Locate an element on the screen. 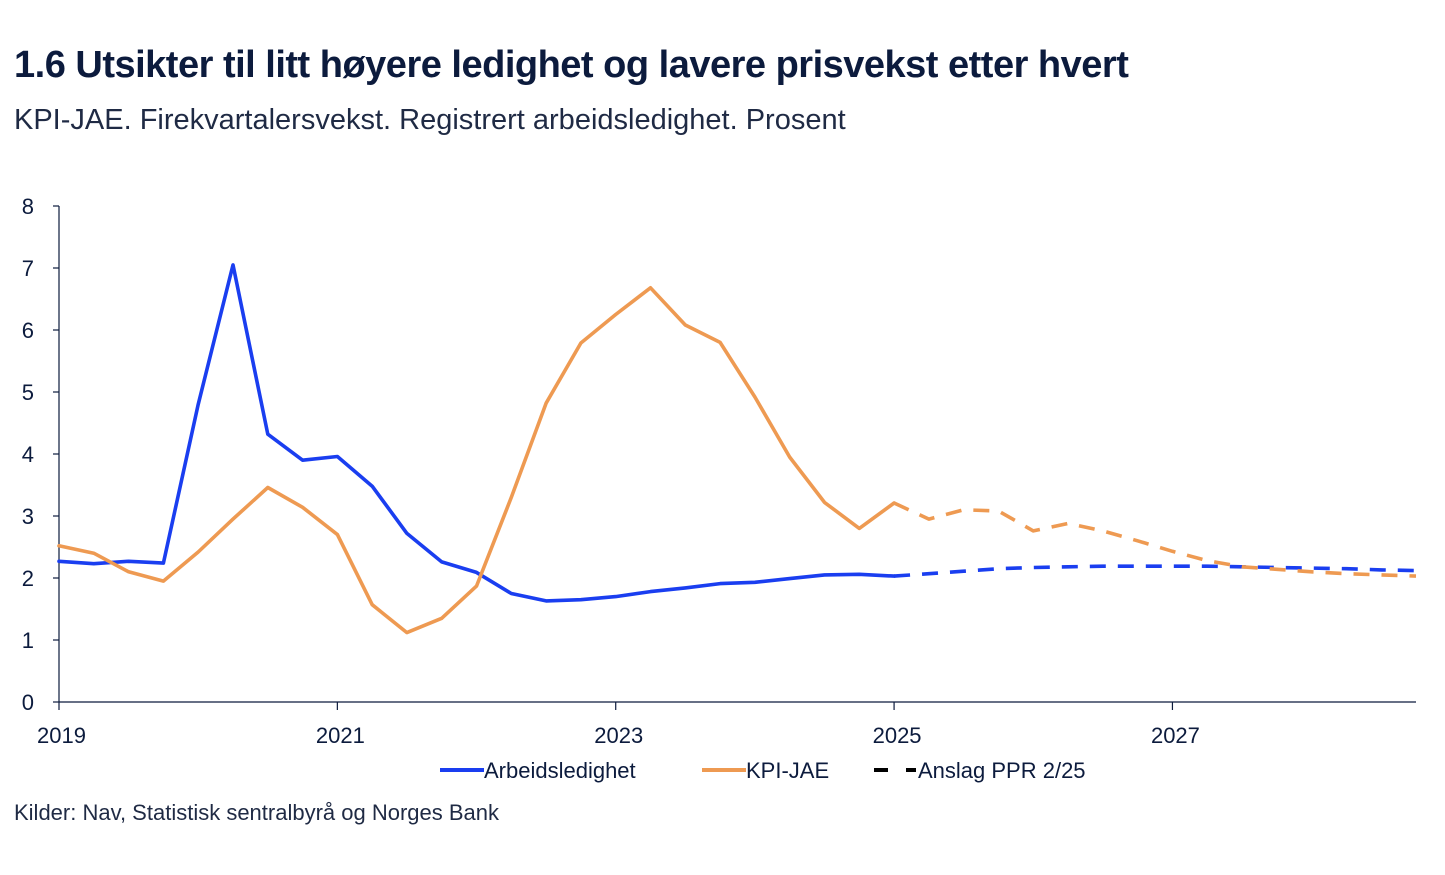 The height and width of the screenshot is (875, 1445). y-tick-label: 3 is located at coordinates (28, 516).